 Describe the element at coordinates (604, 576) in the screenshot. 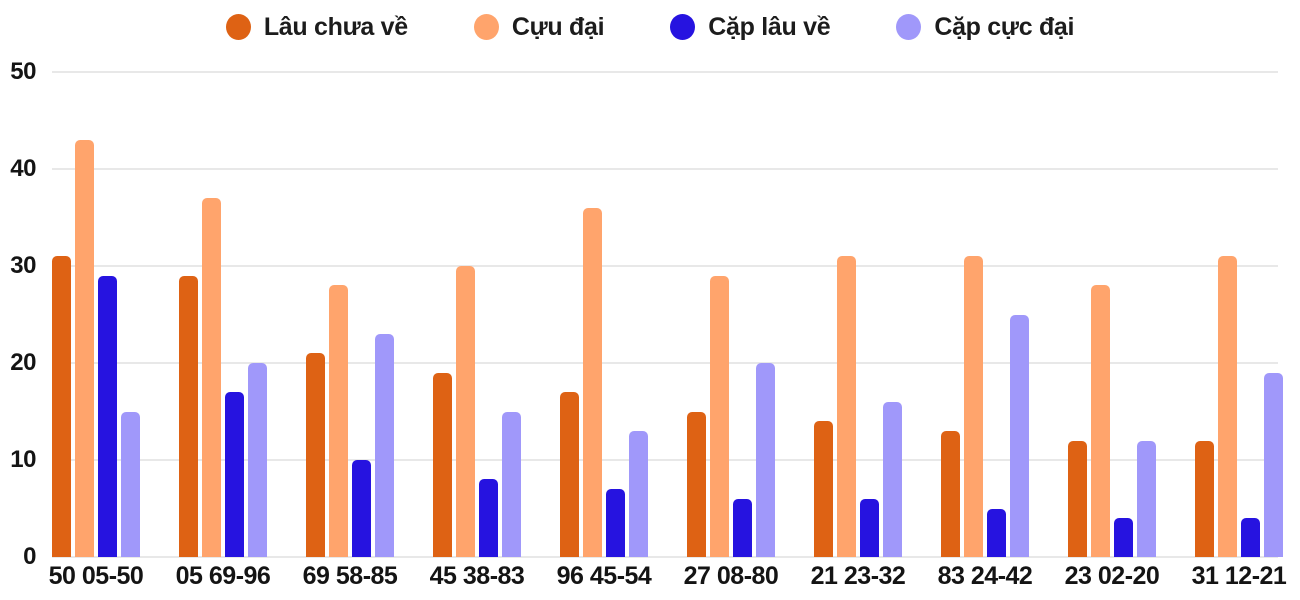

I see `x-axis-category-label: 96 45-54` at that location.